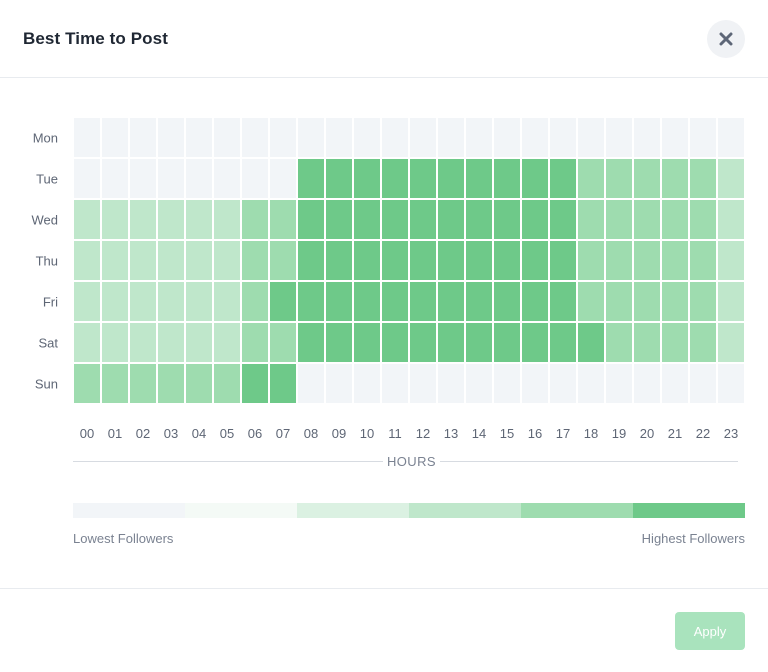 The height and width of the screenshot is (672, 768). What do you see at coordinates (451, 433) in the screenshot?
I see `hour-tick-13: 13` at bounding box center [451, 433].